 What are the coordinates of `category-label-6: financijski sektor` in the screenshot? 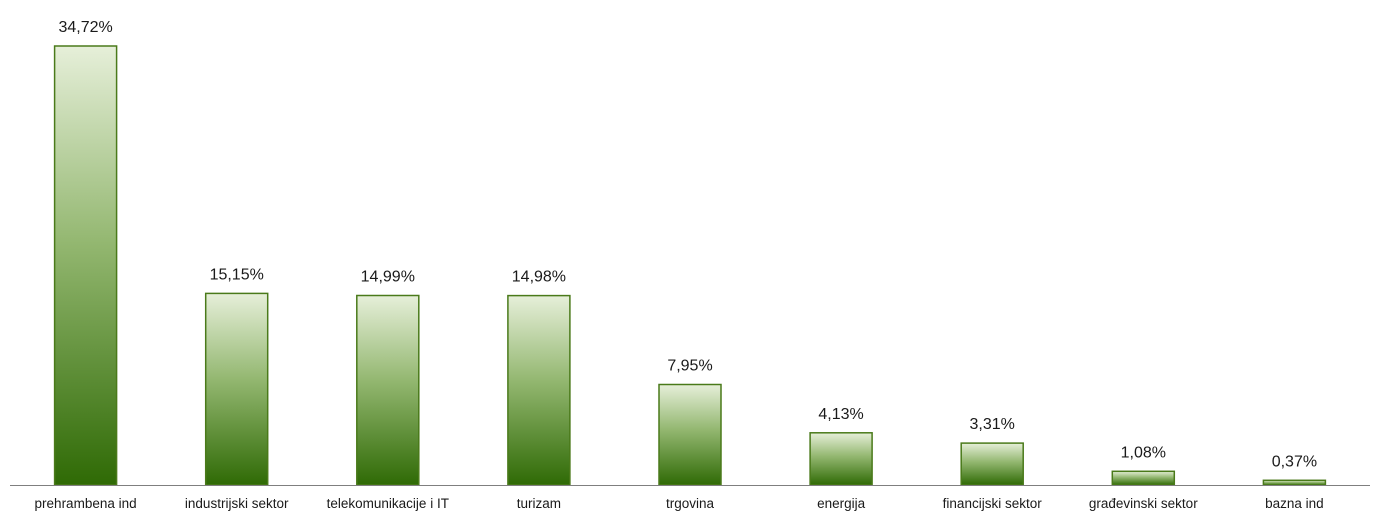 It's located at (993, 503).